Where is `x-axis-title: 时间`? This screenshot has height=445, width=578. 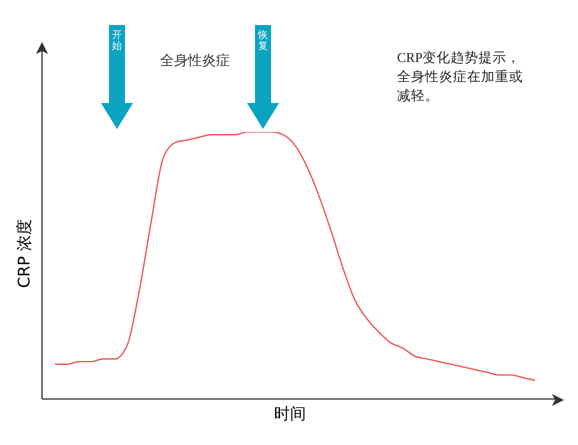 x-axis-title: 时间 is located at coordinates (290, 414).